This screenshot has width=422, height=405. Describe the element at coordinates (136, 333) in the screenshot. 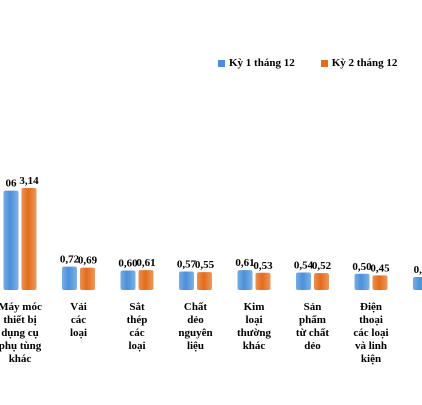

I see `category-label-3-line-3: các` at that location.